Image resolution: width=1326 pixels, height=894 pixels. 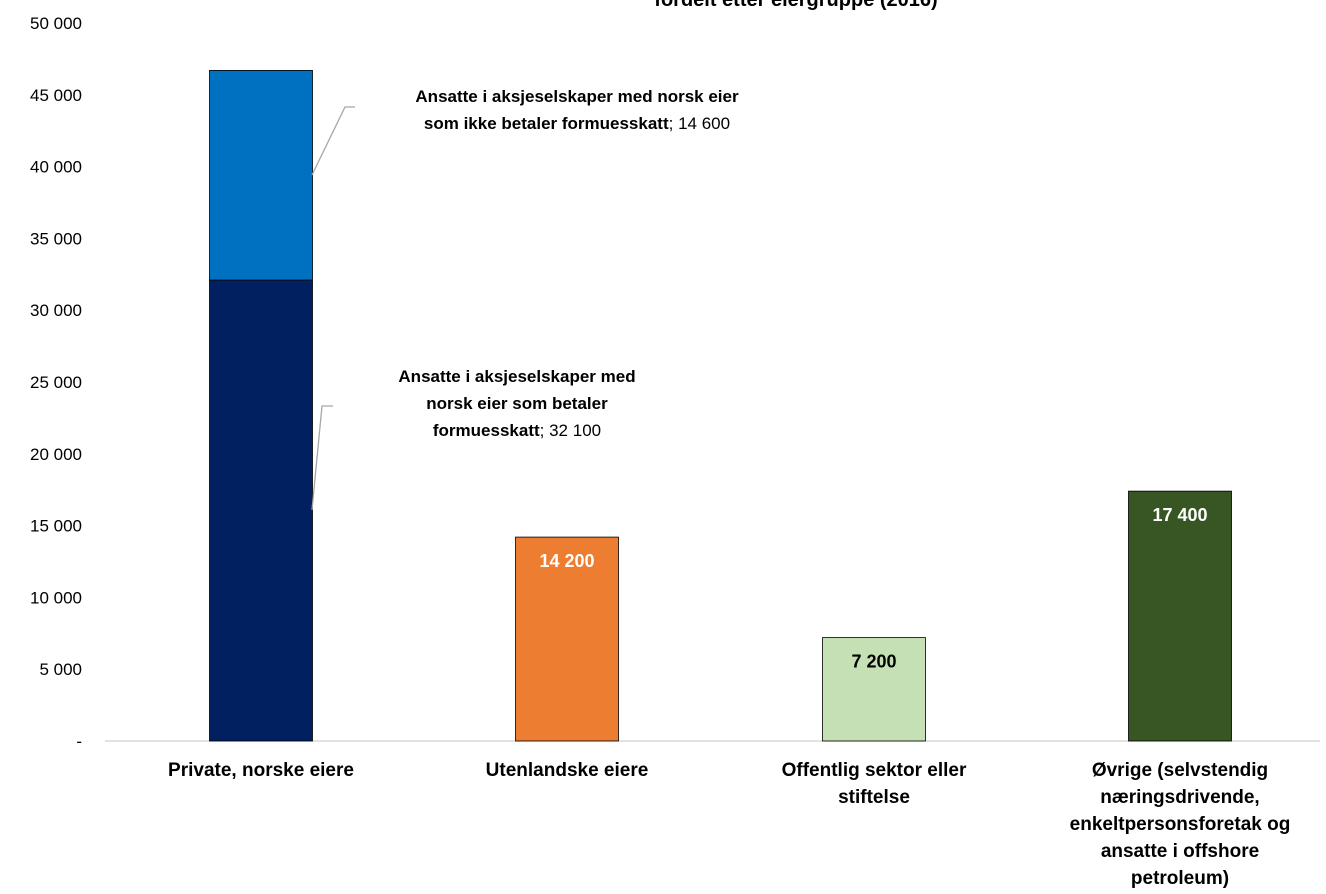 I want to click on category-label: Øvrige (selvstendig, so click(x=1180, y=770).